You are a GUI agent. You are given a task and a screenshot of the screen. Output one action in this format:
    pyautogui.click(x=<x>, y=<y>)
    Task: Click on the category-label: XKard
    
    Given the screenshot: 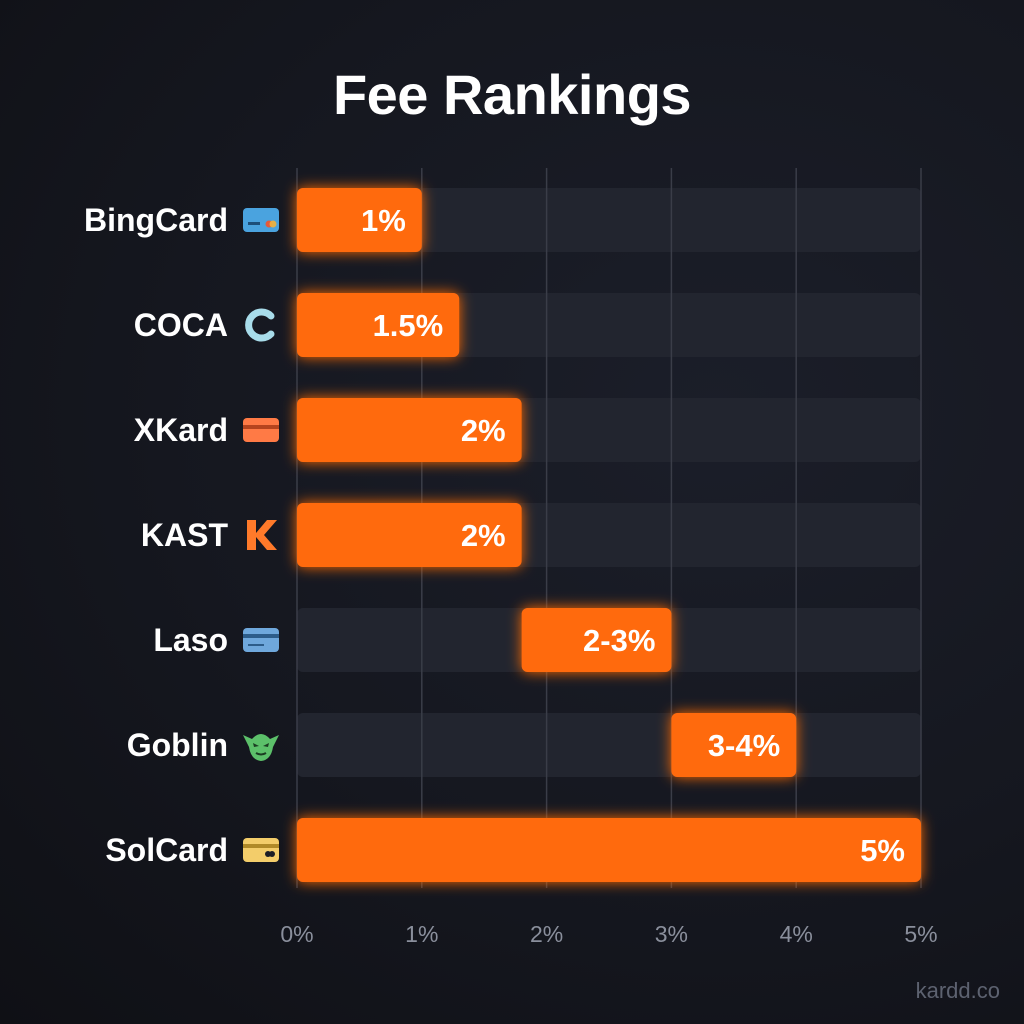 What is the action you would take?
    pyautogui.click(x=181, y=430)
    